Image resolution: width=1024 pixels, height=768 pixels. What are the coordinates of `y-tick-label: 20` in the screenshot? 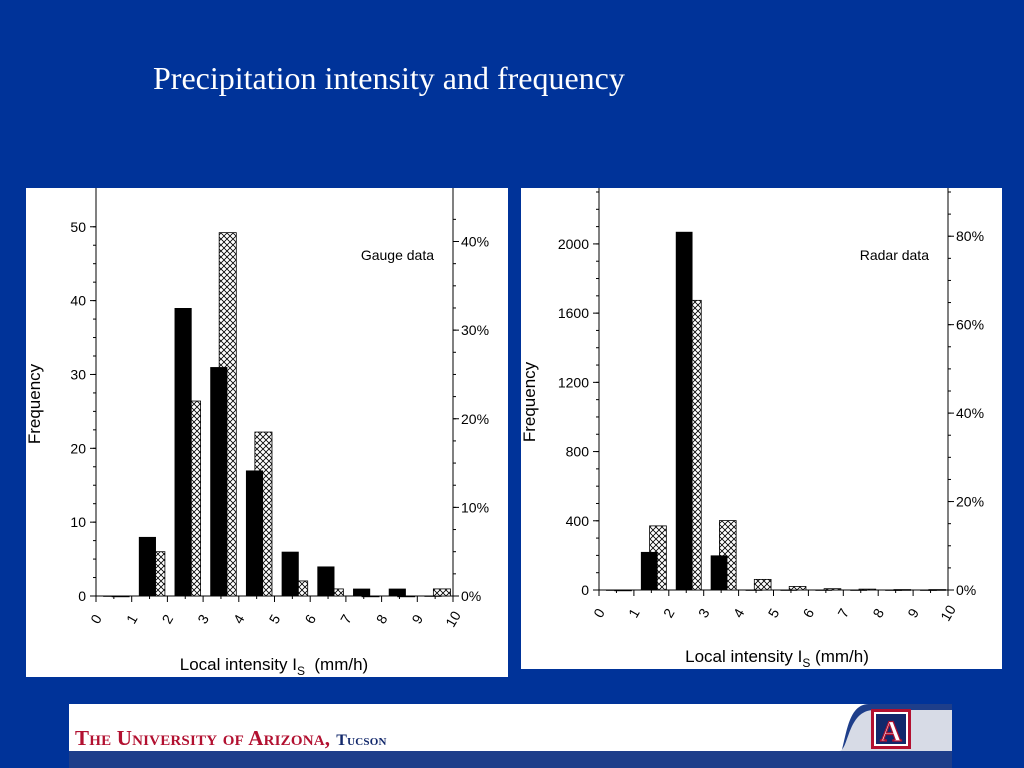 It's located at (78, 448).